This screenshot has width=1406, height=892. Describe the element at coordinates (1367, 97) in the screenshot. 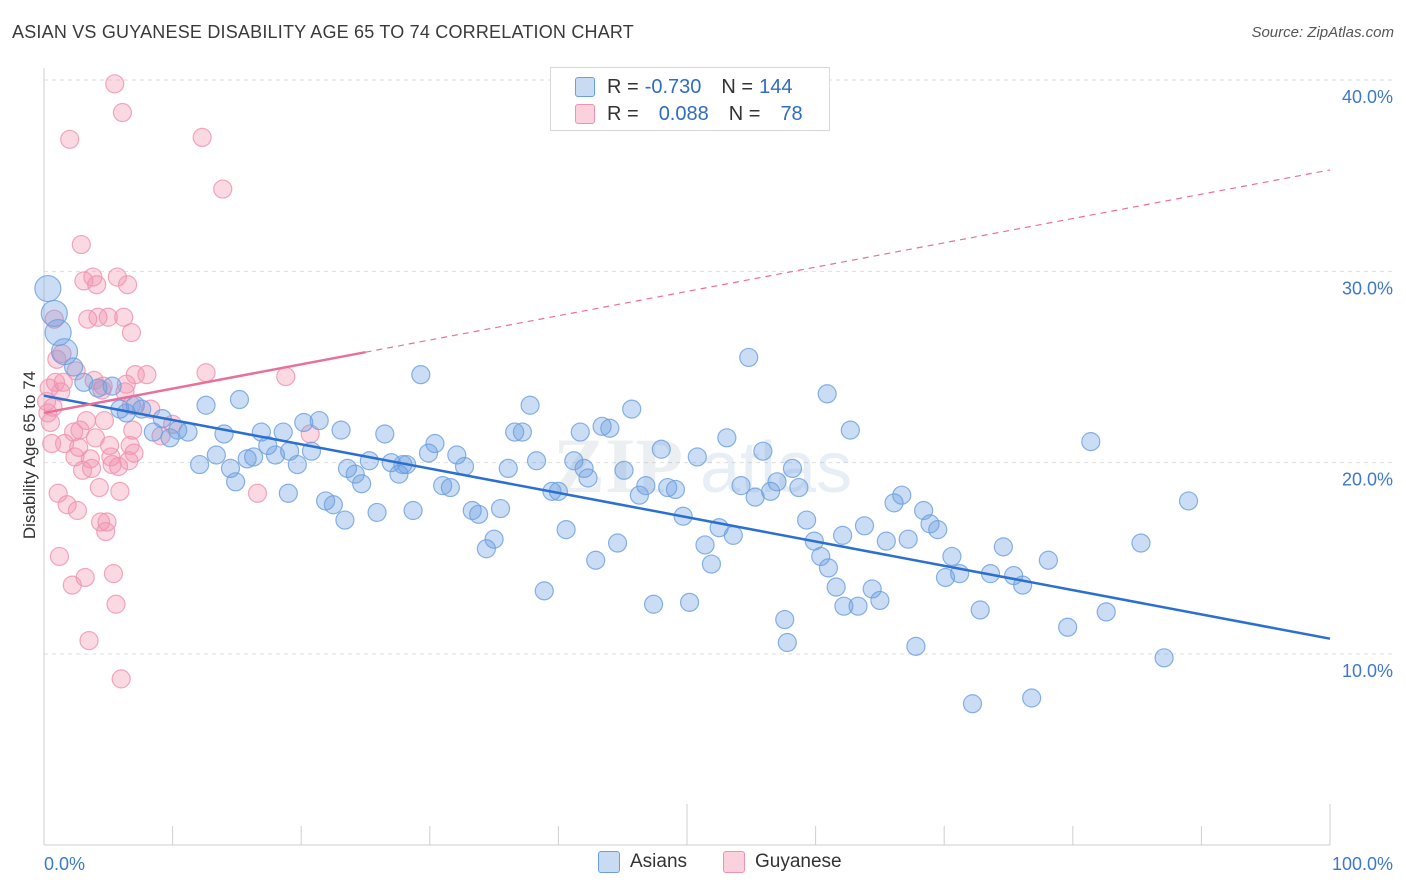

I see `y-tick-label: 40.0%` at that location.